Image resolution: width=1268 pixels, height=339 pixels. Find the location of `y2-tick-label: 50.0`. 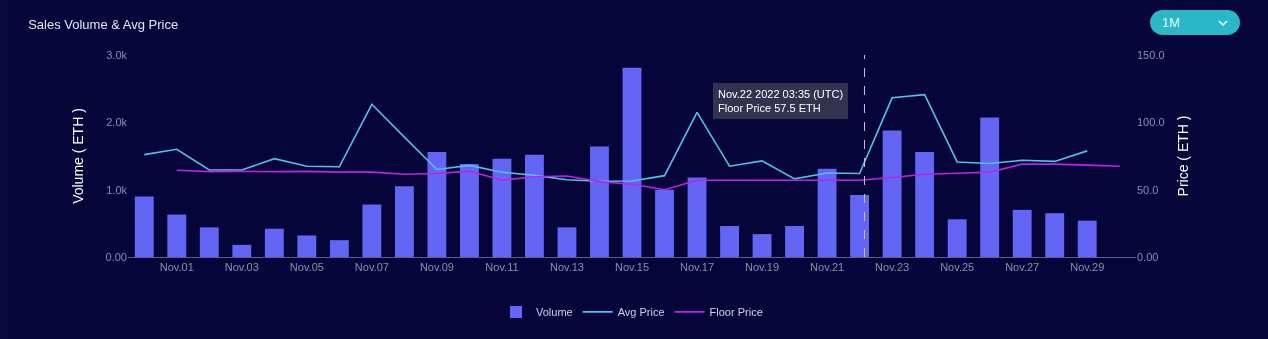

y2-tick-label: 50.0 is located at coordinates (1148, 189).